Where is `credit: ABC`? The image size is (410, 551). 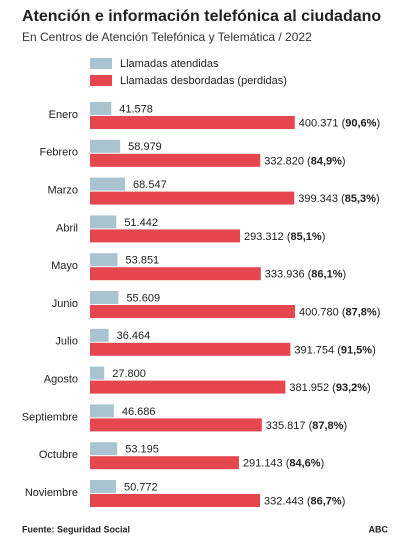 credit: ABC is located at coordinates (379, 529).